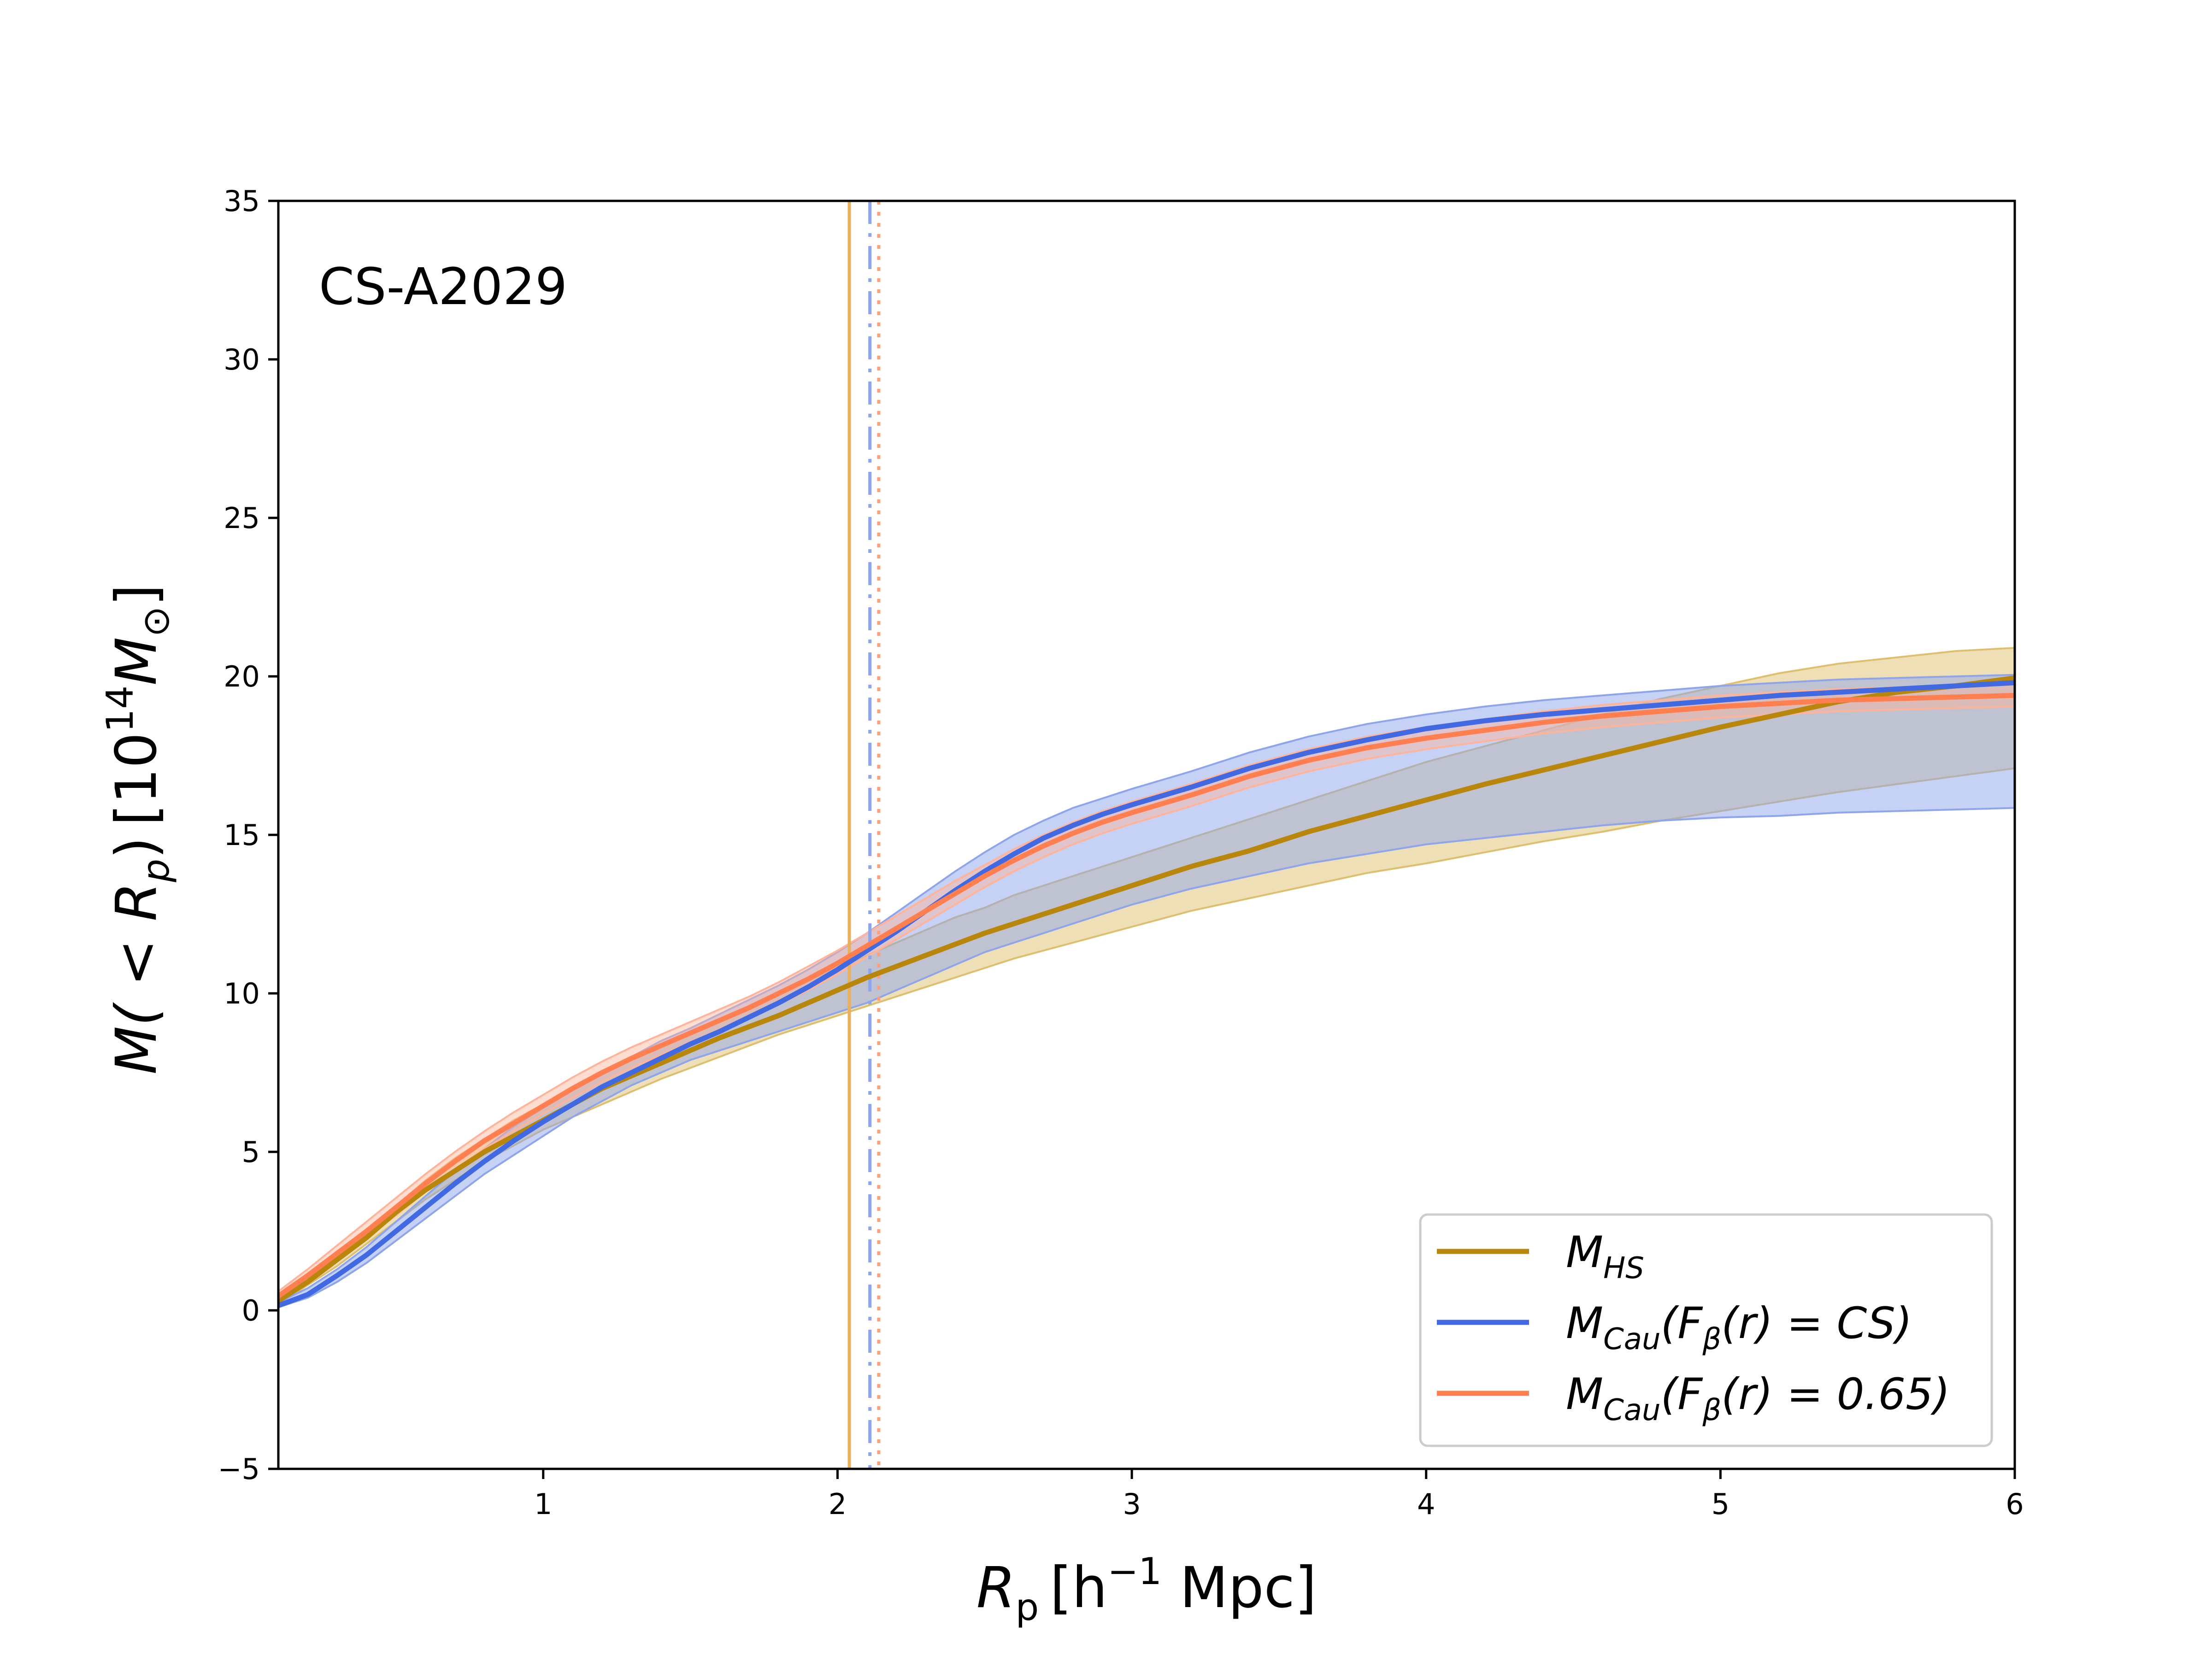 The image size is (2212, 1661). What do you see at coordinates (242, 676) in the screenshot?
I see `y-tick-label: 20` at bounding box center [242, 676].